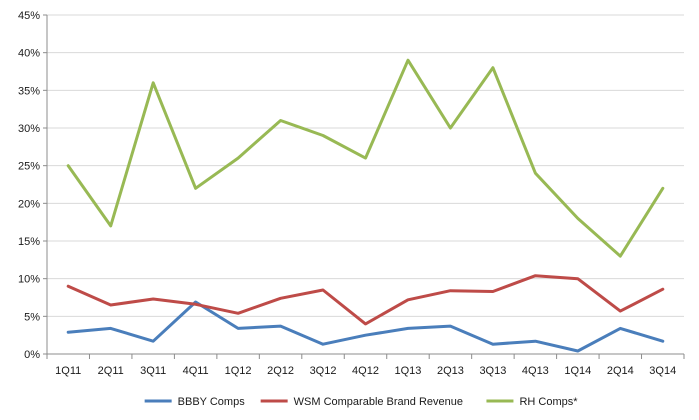 The height and width of the screenshot is (420, 699). Describe the element at coordinates (548, 402) in the screenshot. I see `legend-label: RH Comps*` at that location.